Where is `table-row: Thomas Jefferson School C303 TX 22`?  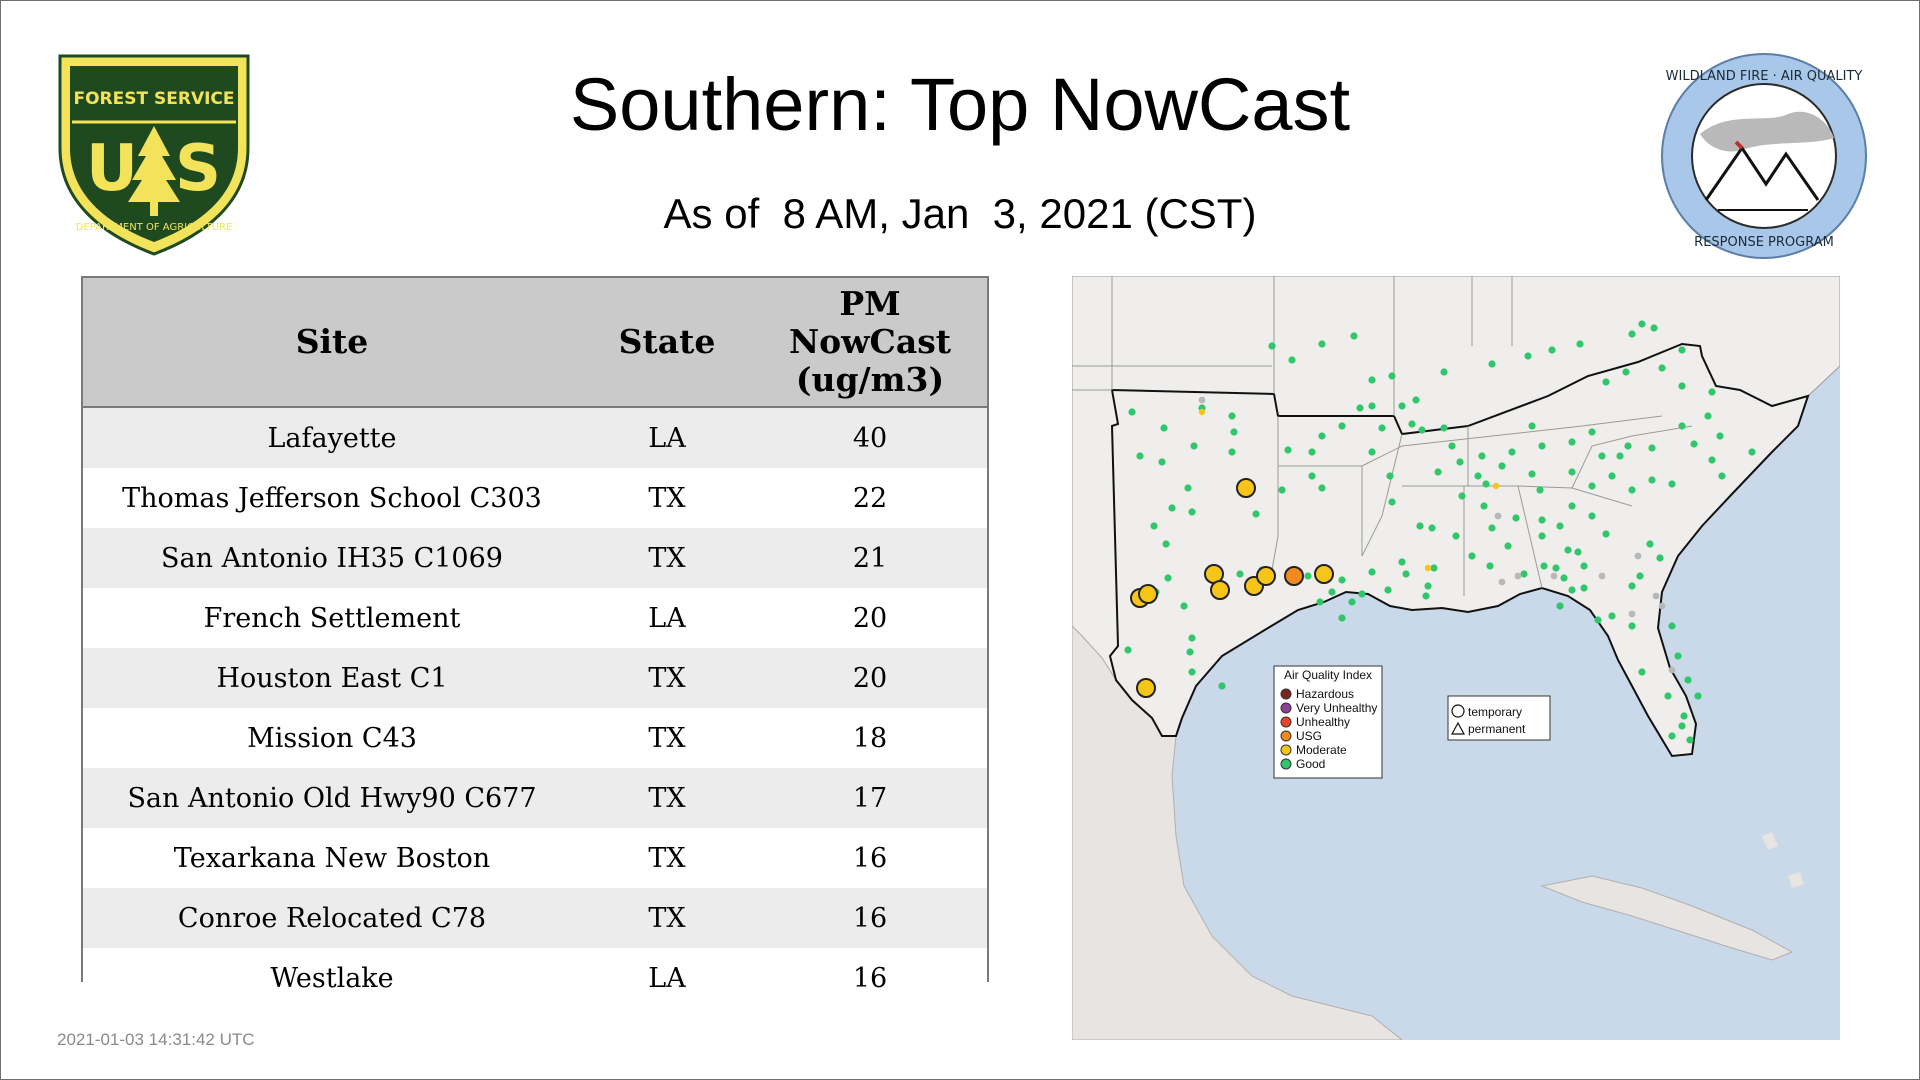
table-row: Thomas Jefferson School C303 TX 22 is located at coordinates (535, 498).